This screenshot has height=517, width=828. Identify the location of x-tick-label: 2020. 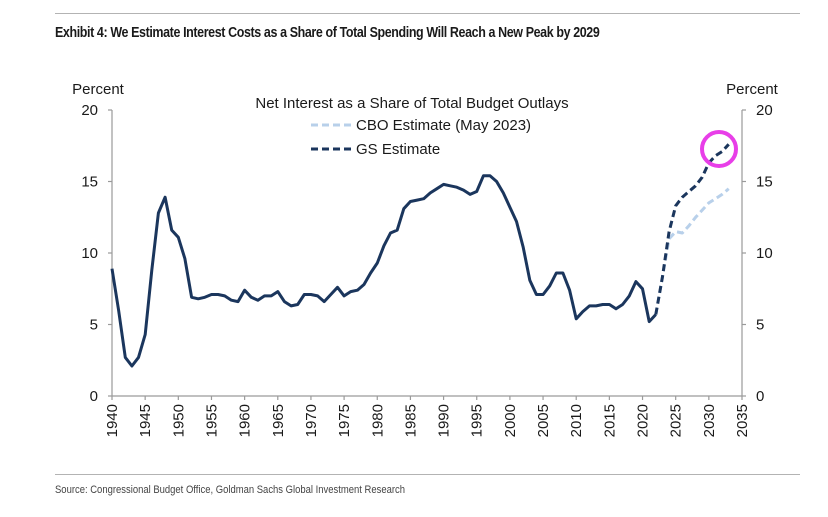
(643, 420).